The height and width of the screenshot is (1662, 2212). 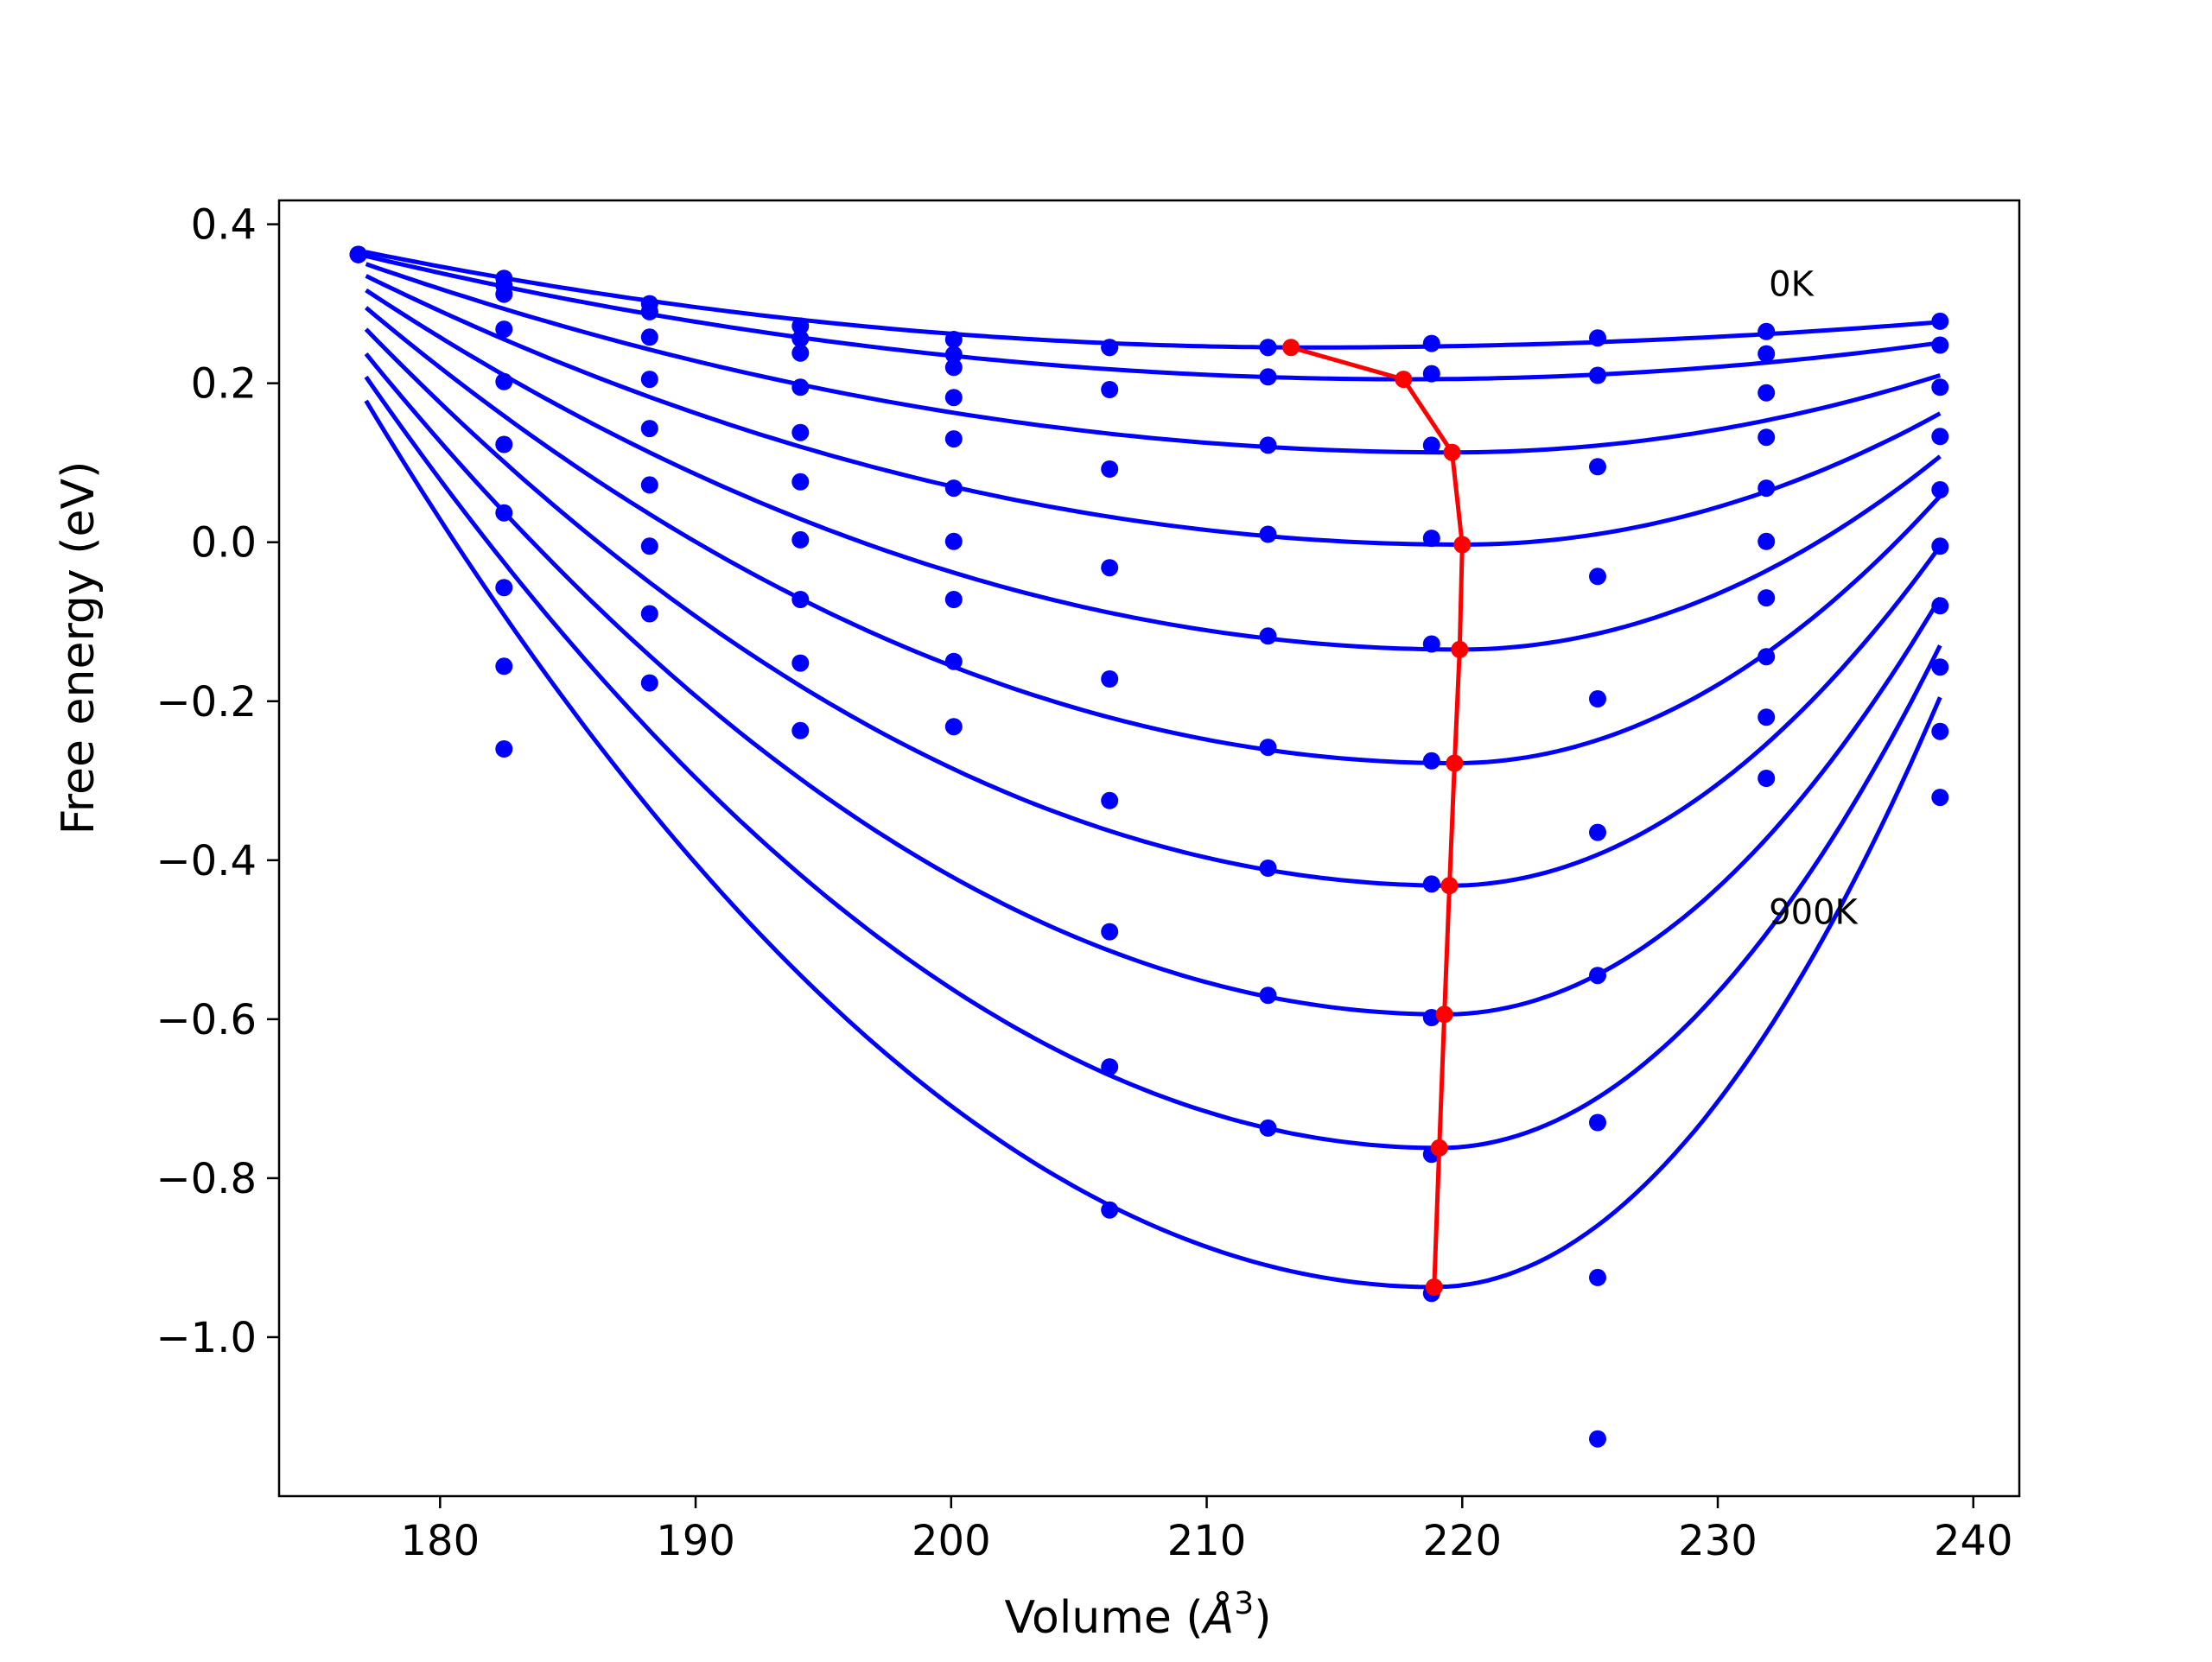 I want to click on data-point-s3-p5, so click(x=1110, y=469).